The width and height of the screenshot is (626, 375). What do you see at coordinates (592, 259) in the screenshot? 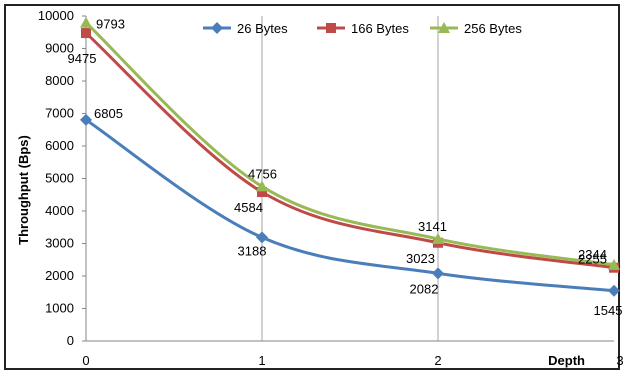
I see `data-label-1-3: 2255` at bounding box center [592, 259].